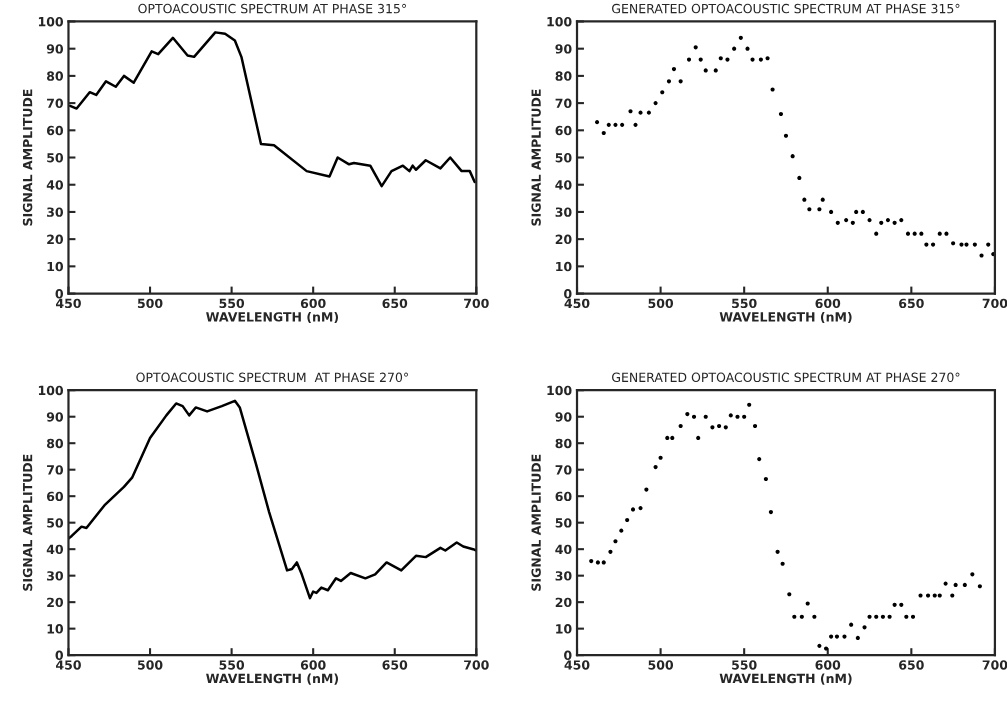 The height and width of the screenshot is (716, 1007). What do you see at coordinates (786, 377) in the screenshot?
I see `chart-title: GENERATED OPTOACOUSTIC SPECTRUM AT PHASE 270°` at bounding box center [786, 377].